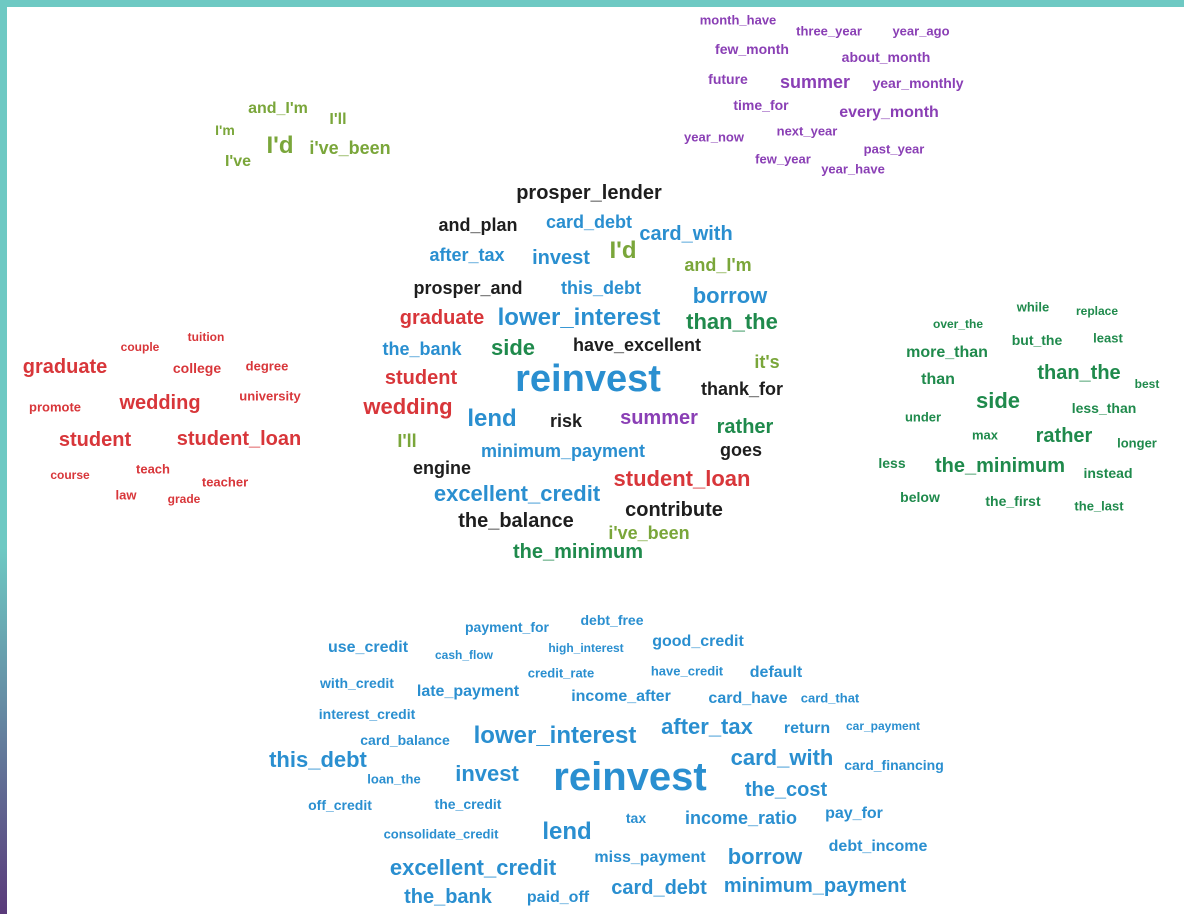 The image size is (1184, 914). I want to click on word: teacher, so click(225, 482).